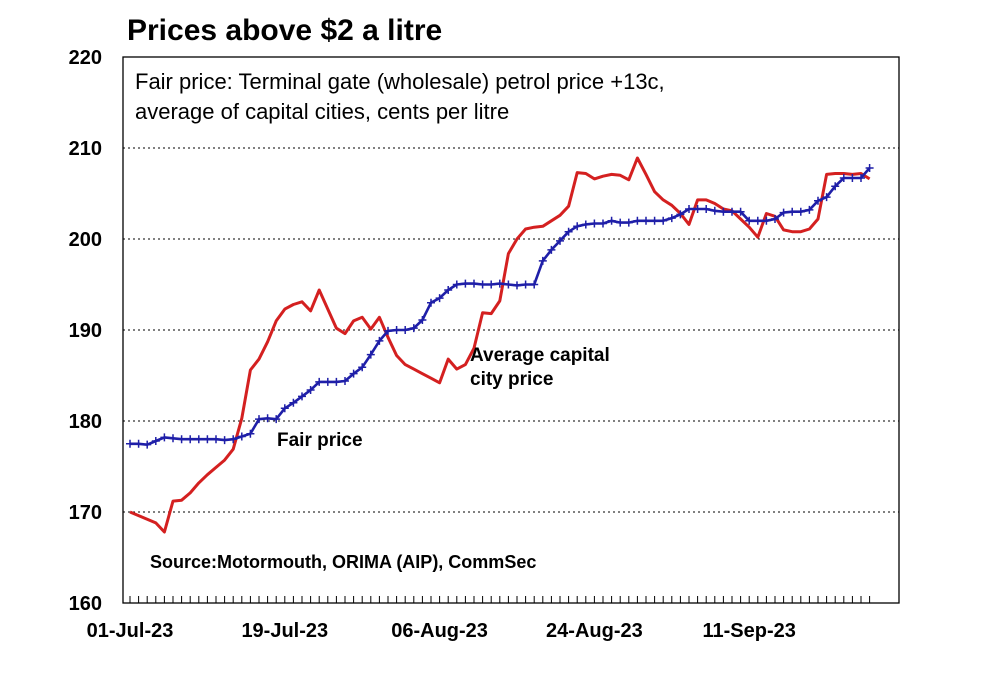 This screenshot has width=1000, height=676. I want to click on y-tick-label: 210, so click(85, 149).